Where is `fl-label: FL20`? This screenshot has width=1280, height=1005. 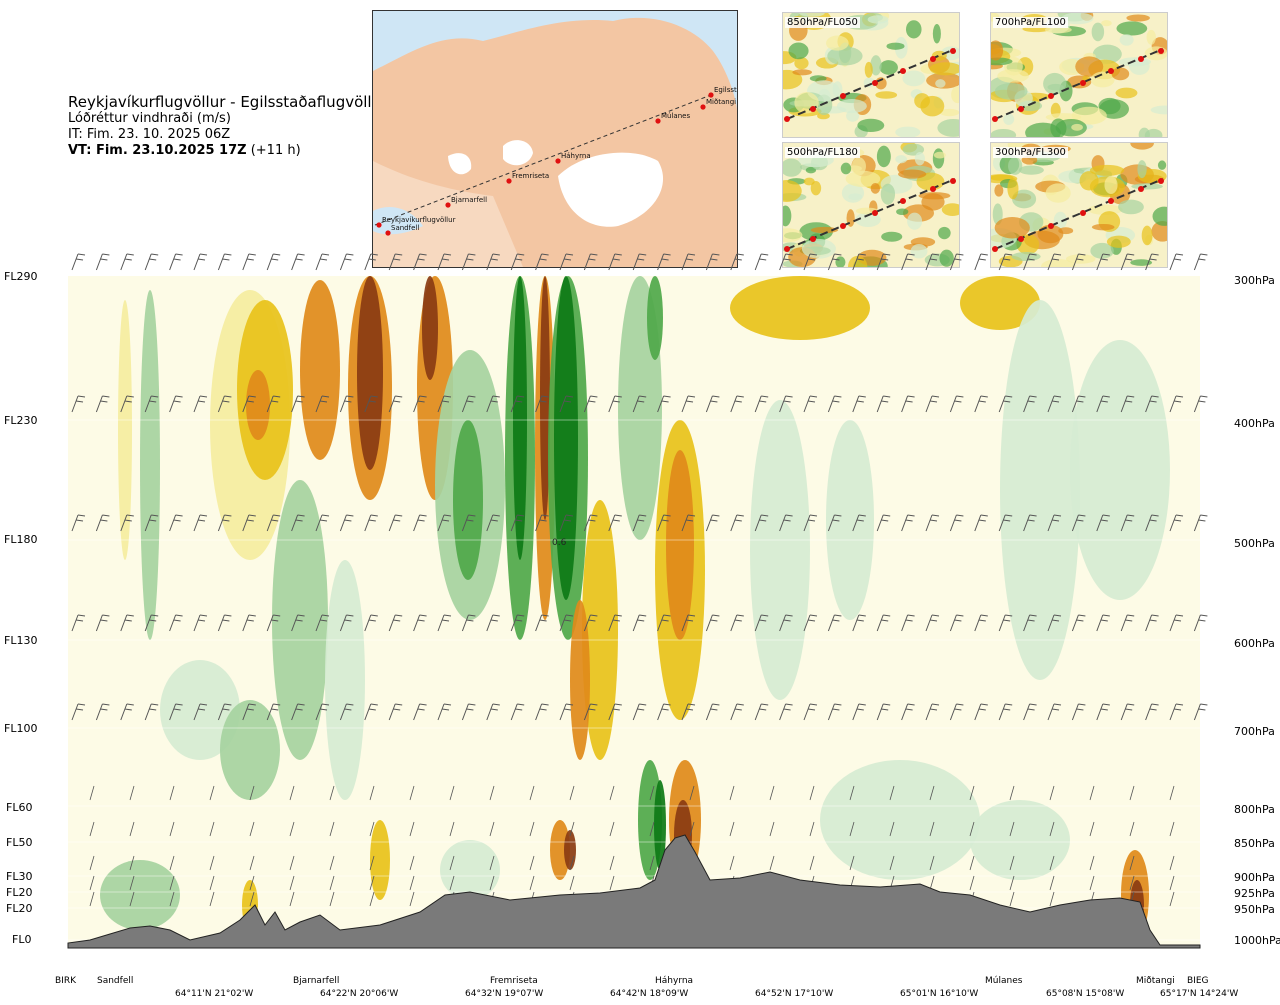 fl-label: FL20 is located at coordinates (19, 908).